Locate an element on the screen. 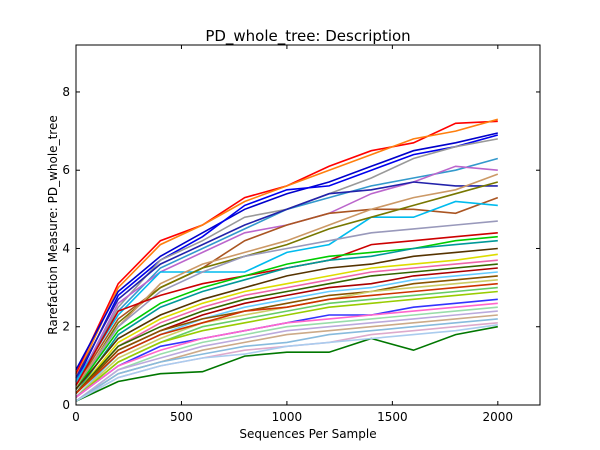 The height and width of the screenshot is (450, 600). x-tick-label-3: 1500 is located at coordinates (392, 417).